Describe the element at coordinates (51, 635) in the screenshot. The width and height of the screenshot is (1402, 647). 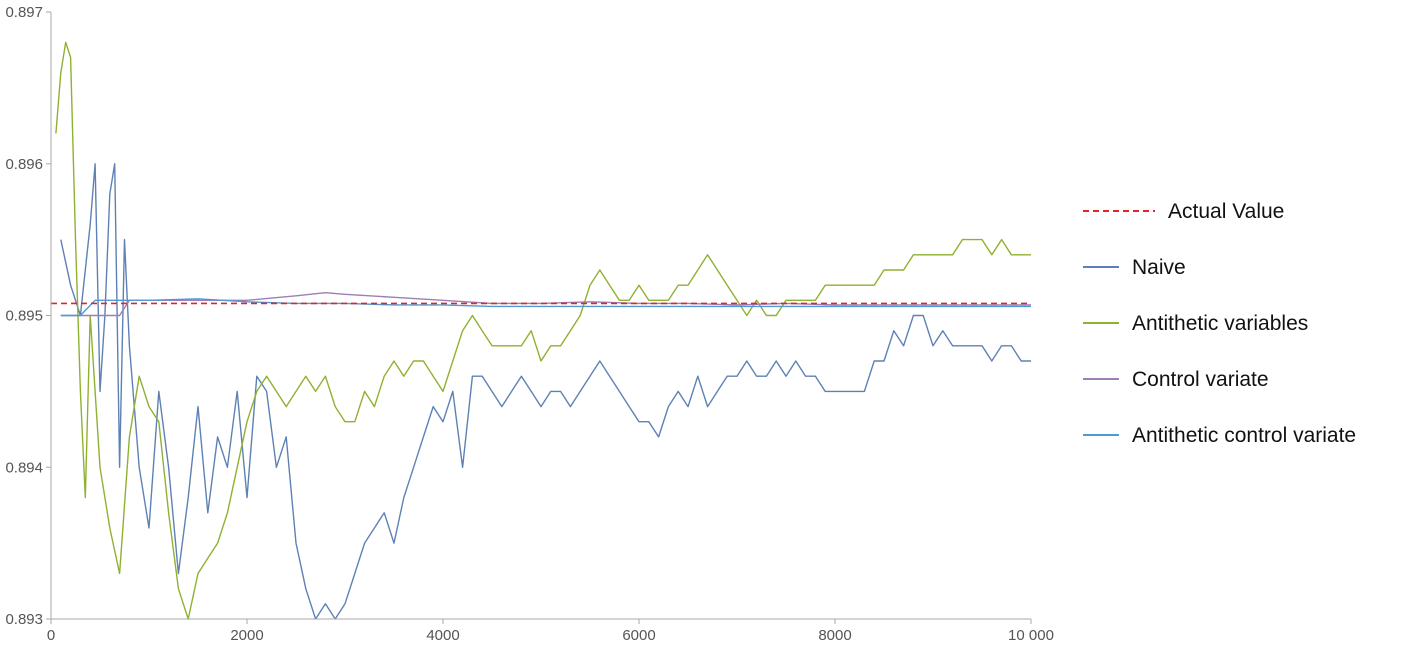
I see `x-tick-label: 0` at that location.